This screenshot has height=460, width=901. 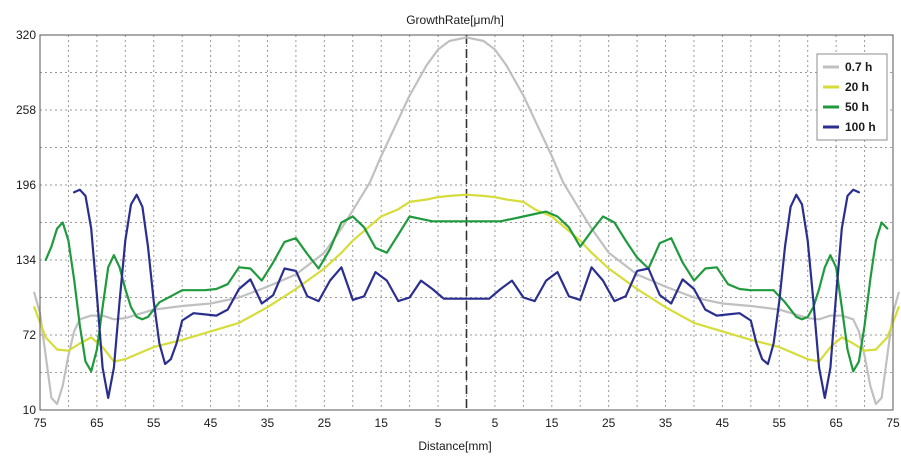 I want to click on legend: 0.7 h 20 h 50 h 100 h, so click(x=852, y=97).